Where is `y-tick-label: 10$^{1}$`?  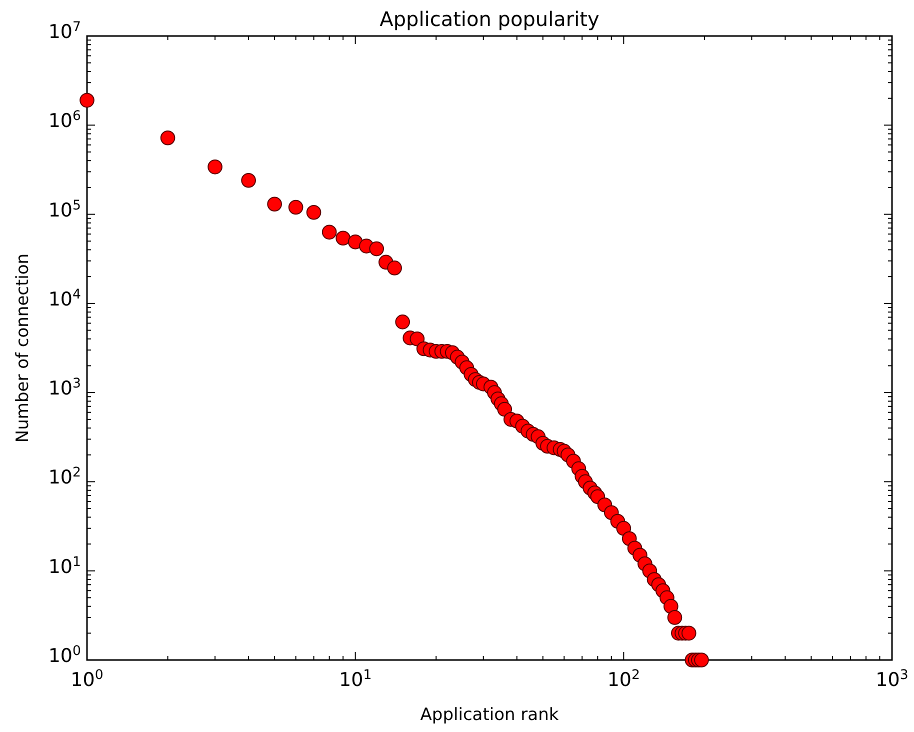 y-tick-label: 10$^{1}$ is located at coordinates (64, 566).